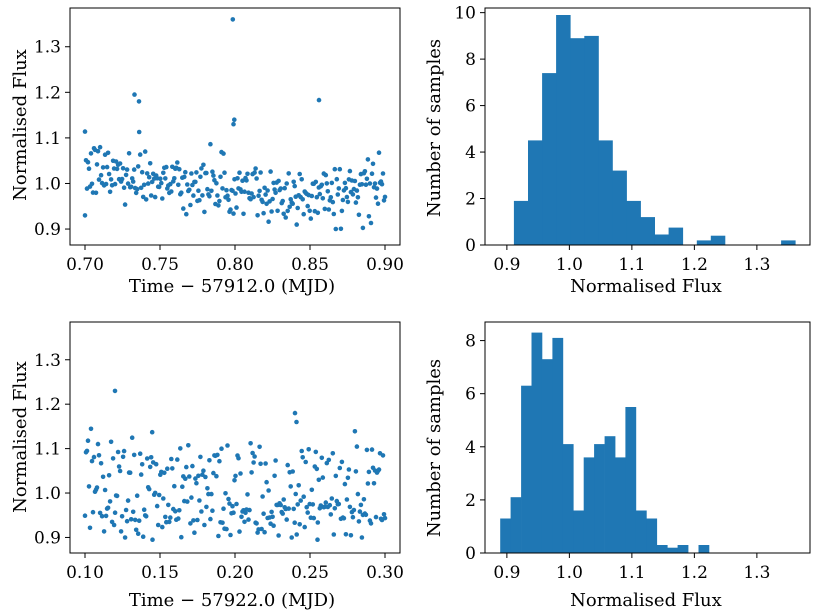  What do you see at coordinates (756, 573) in the screenshot?
I see `x-tick-label: 1.3` at bounding box center [756, 573].